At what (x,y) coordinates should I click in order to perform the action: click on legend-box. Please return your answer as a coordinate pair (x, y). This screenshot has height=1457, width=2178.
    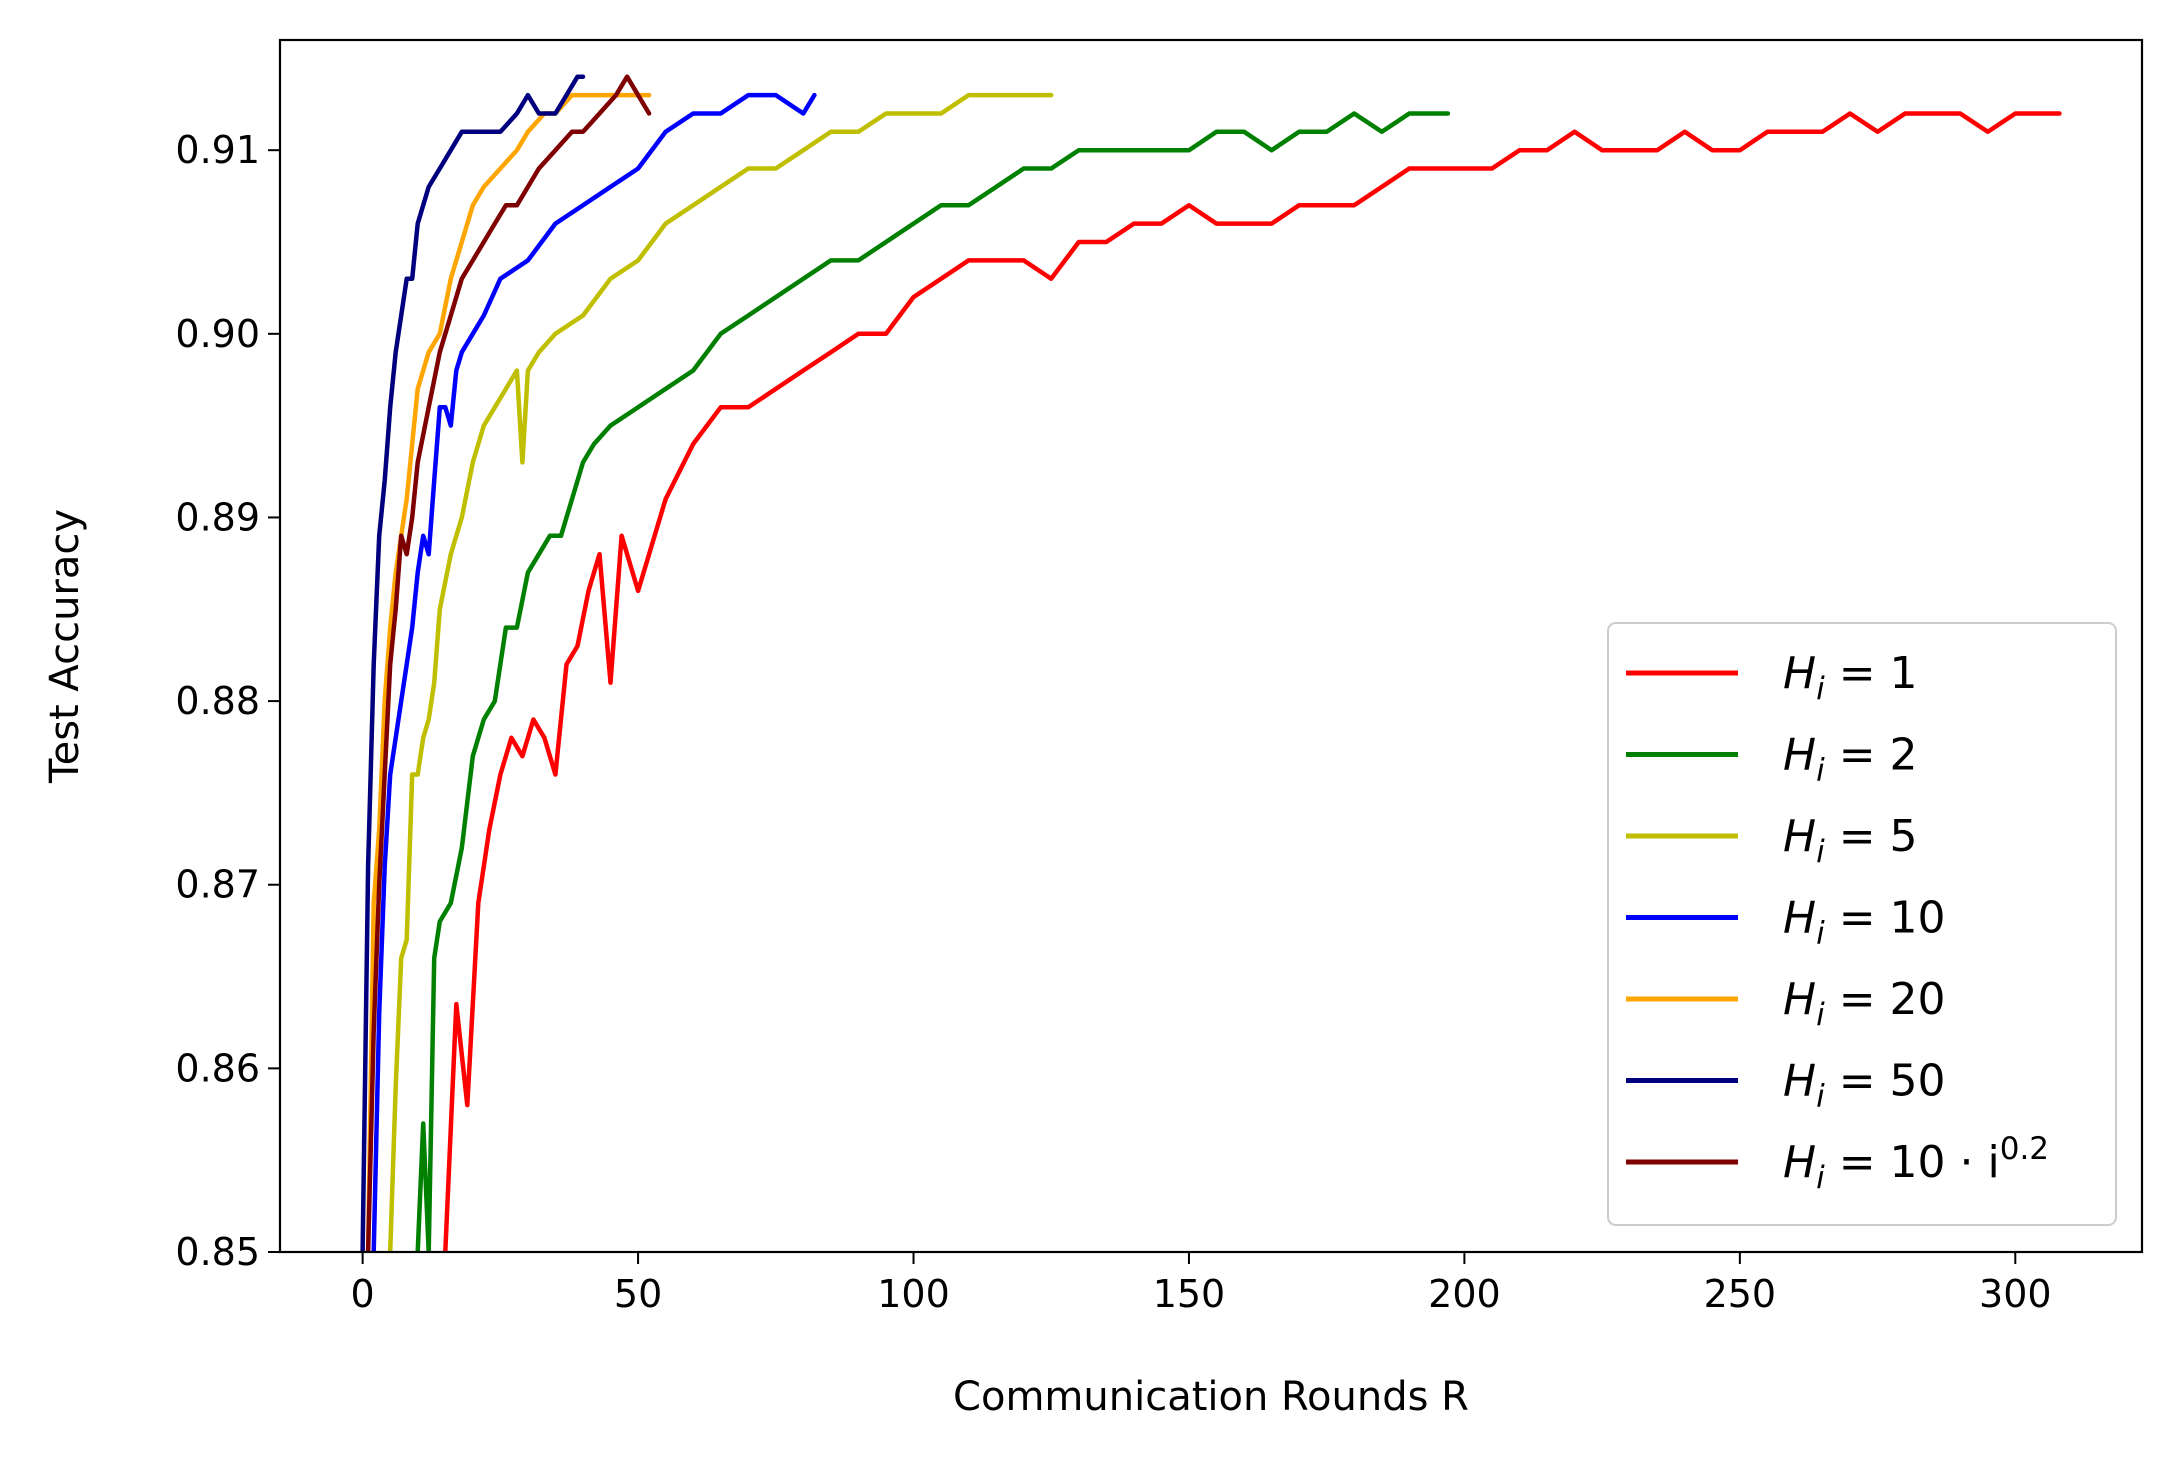
    Looking at the image, I should click on (1862, 924).